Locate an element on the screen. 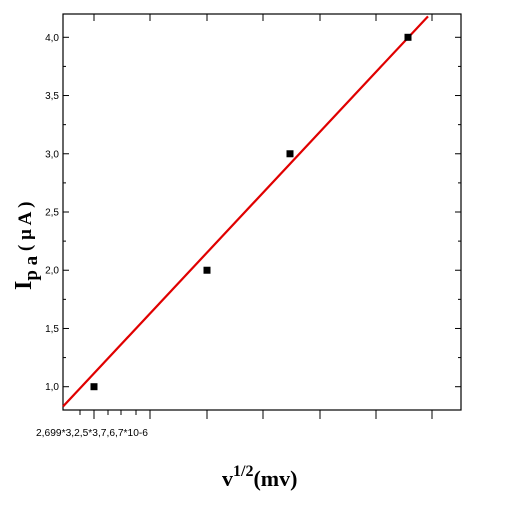  y-tick-label: 1,5 is located at coordinates (52, 329).